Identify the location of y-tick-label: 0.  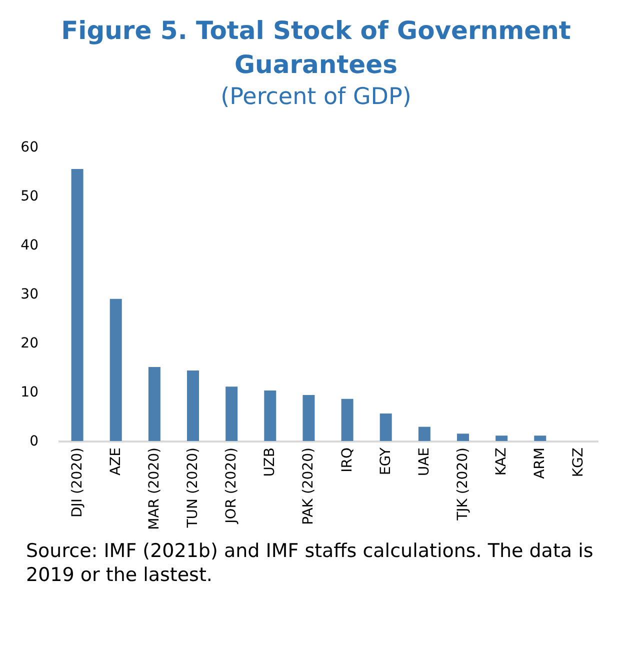
(34, 441).